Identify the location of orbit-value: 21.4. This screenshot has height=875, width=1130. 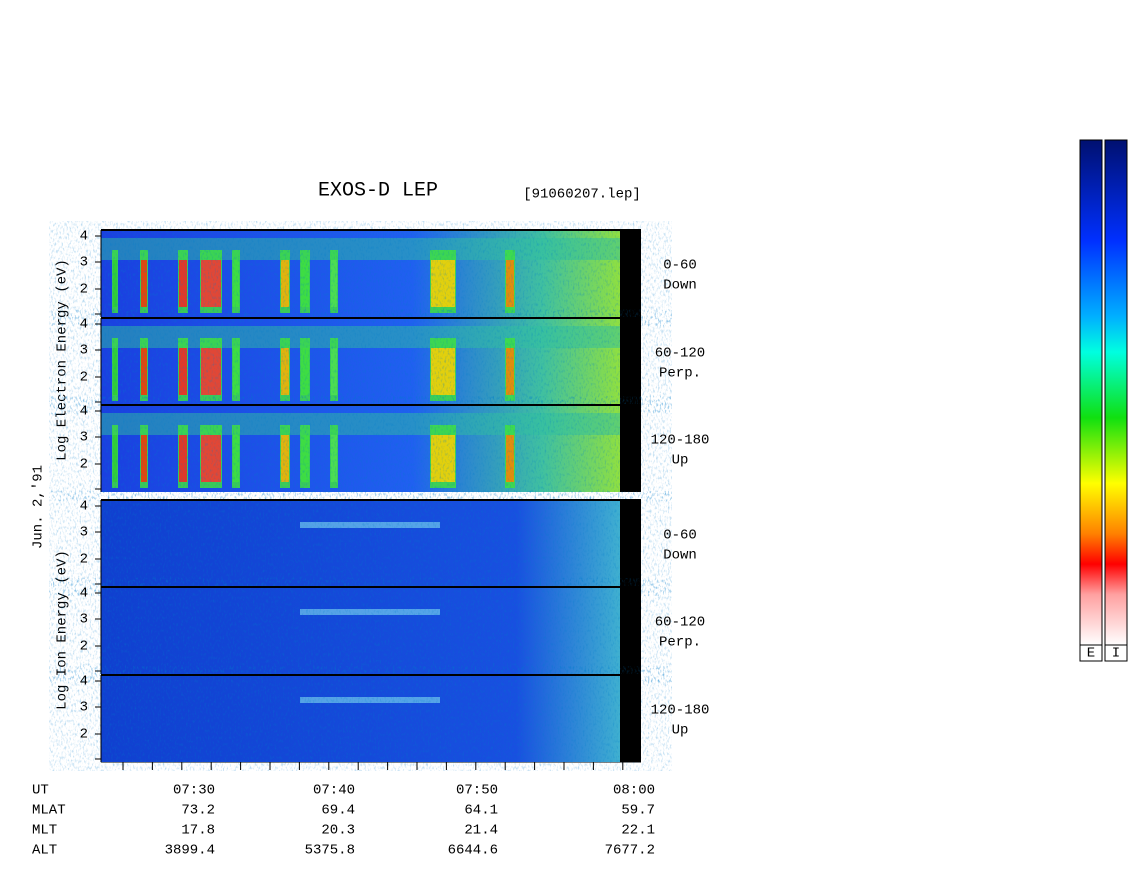
(481, 831).